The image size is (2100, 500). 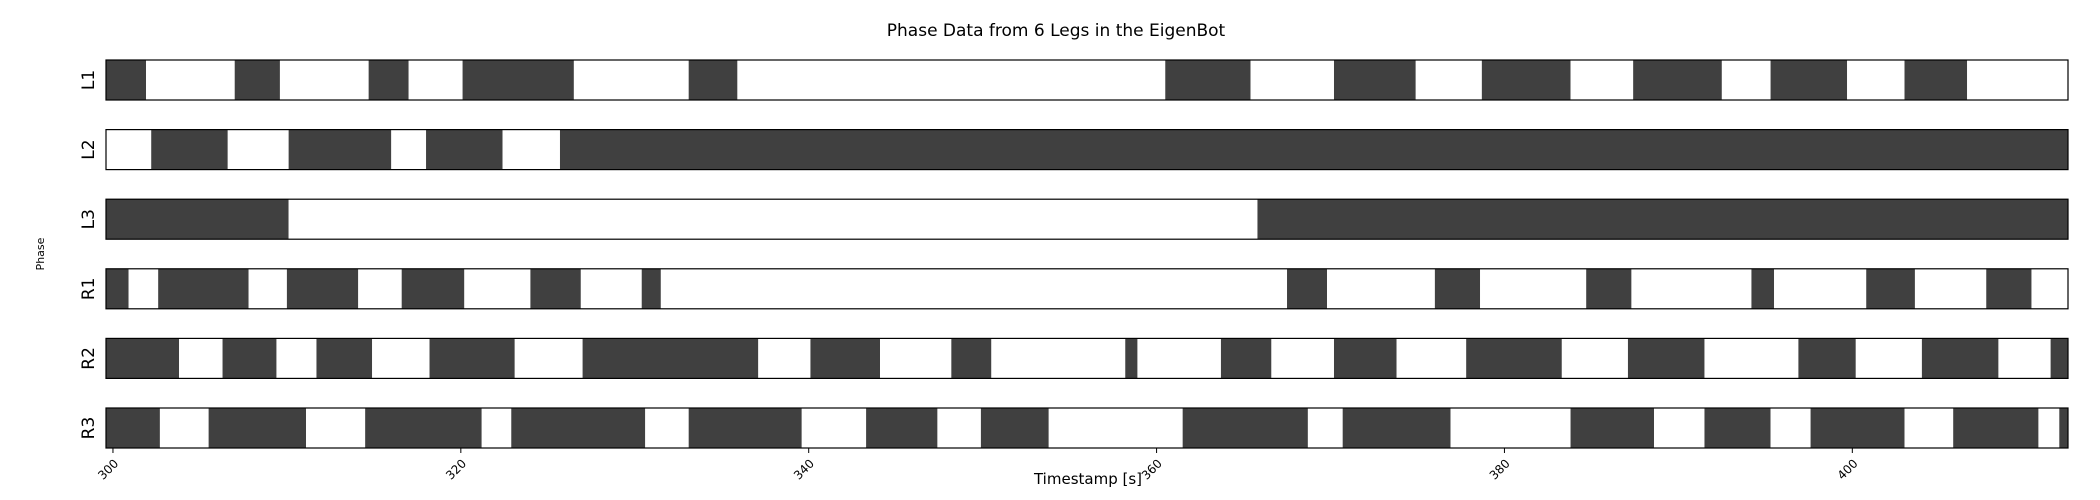 What do you see at coordinates (456, 469) in the screenshot?
I see `x-tick-label: 320` at bounding box center [456, 469].